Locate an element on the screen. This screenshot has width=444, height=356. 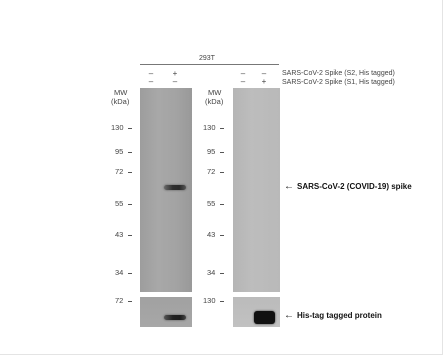
his-tag-band-left is located at coordinates (175, 317).